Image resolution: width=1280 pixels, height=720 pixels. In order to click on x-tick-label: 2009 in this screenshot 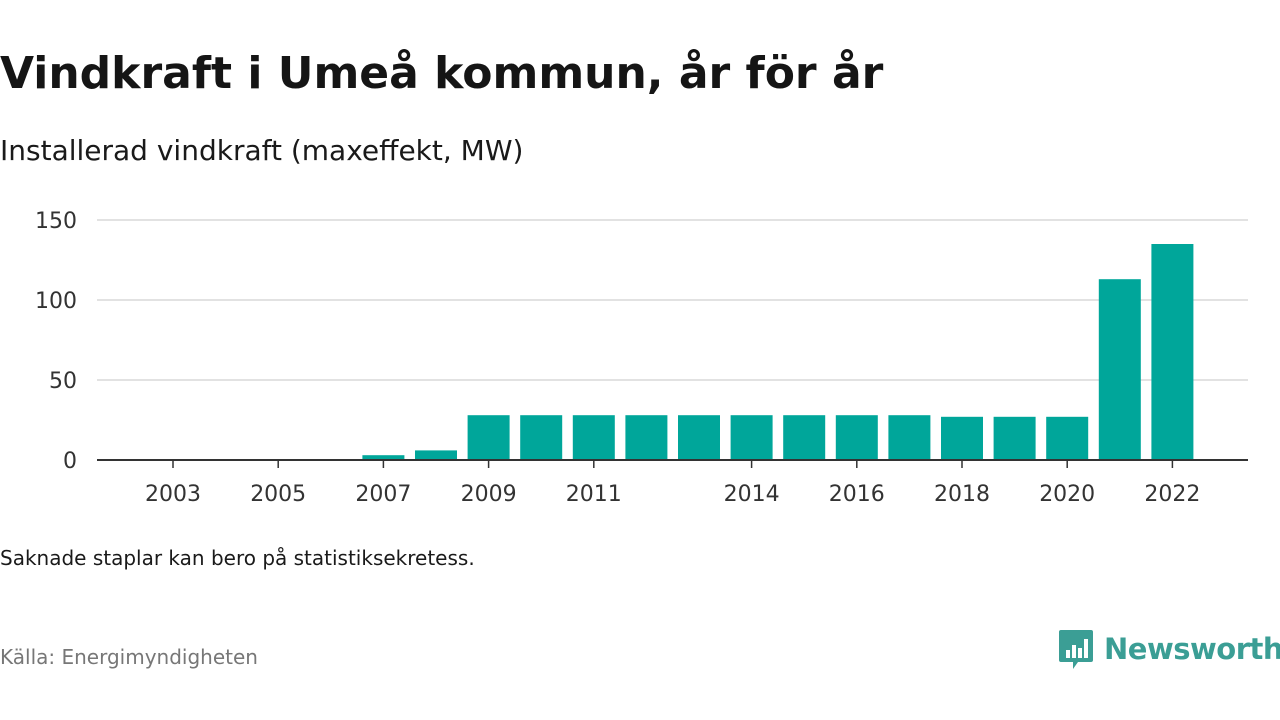, I will do `click(489, 494)`.